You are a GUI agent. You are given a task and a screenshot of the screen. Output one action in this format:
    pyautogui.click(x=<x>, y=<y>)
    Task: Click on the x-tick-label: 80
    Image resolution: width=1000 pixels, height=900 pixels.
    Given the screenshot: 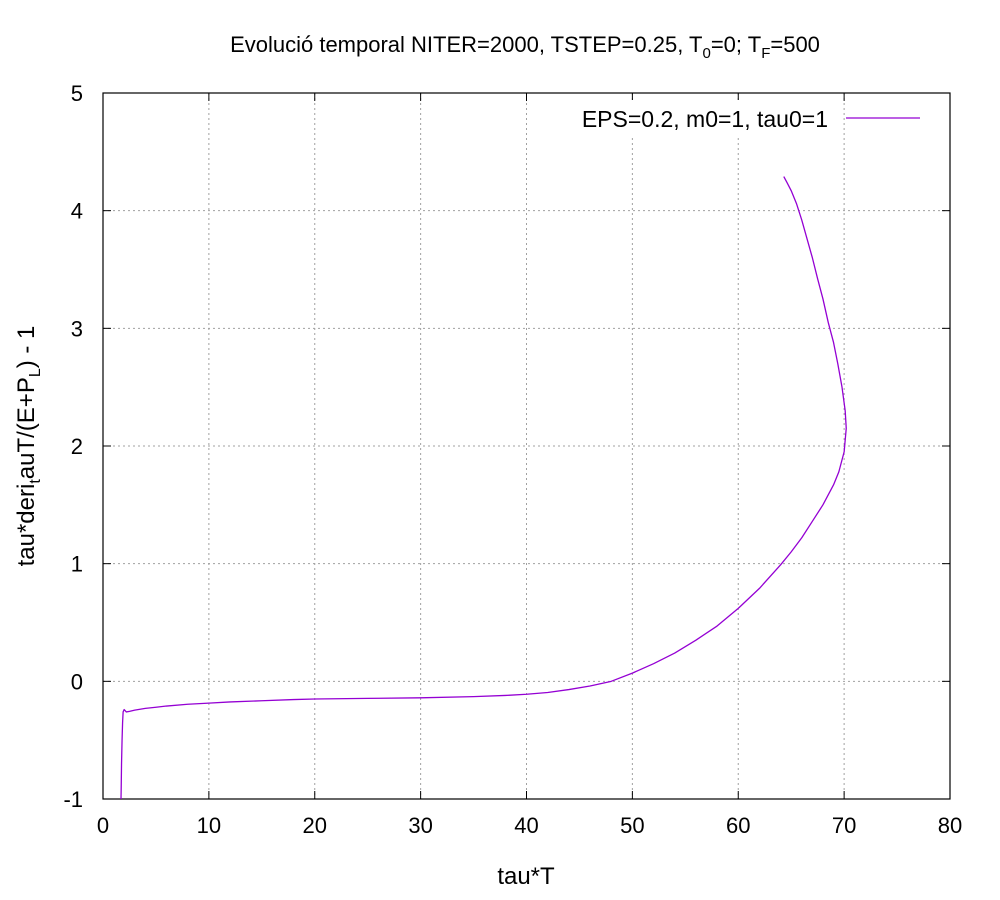 What is the action you would take?
    pyautogui.click(x=950, y=825)
    